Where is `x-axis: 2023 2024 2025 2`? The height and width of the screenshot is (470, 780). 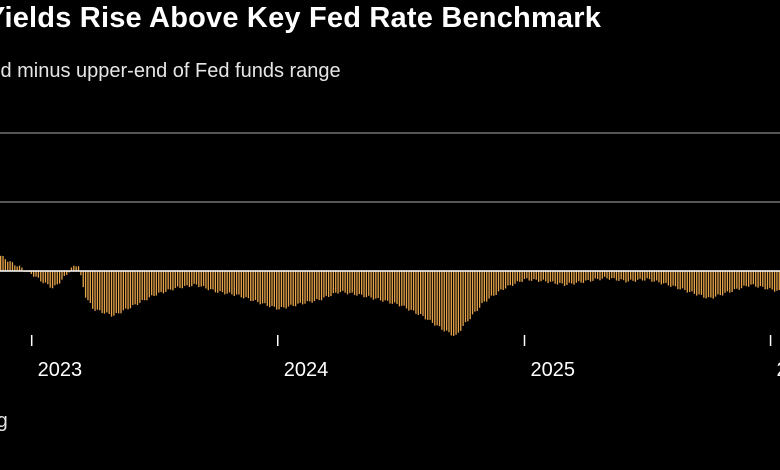 x-axis: 2023 2024 2025 2 is located at coordinates (405, 358).